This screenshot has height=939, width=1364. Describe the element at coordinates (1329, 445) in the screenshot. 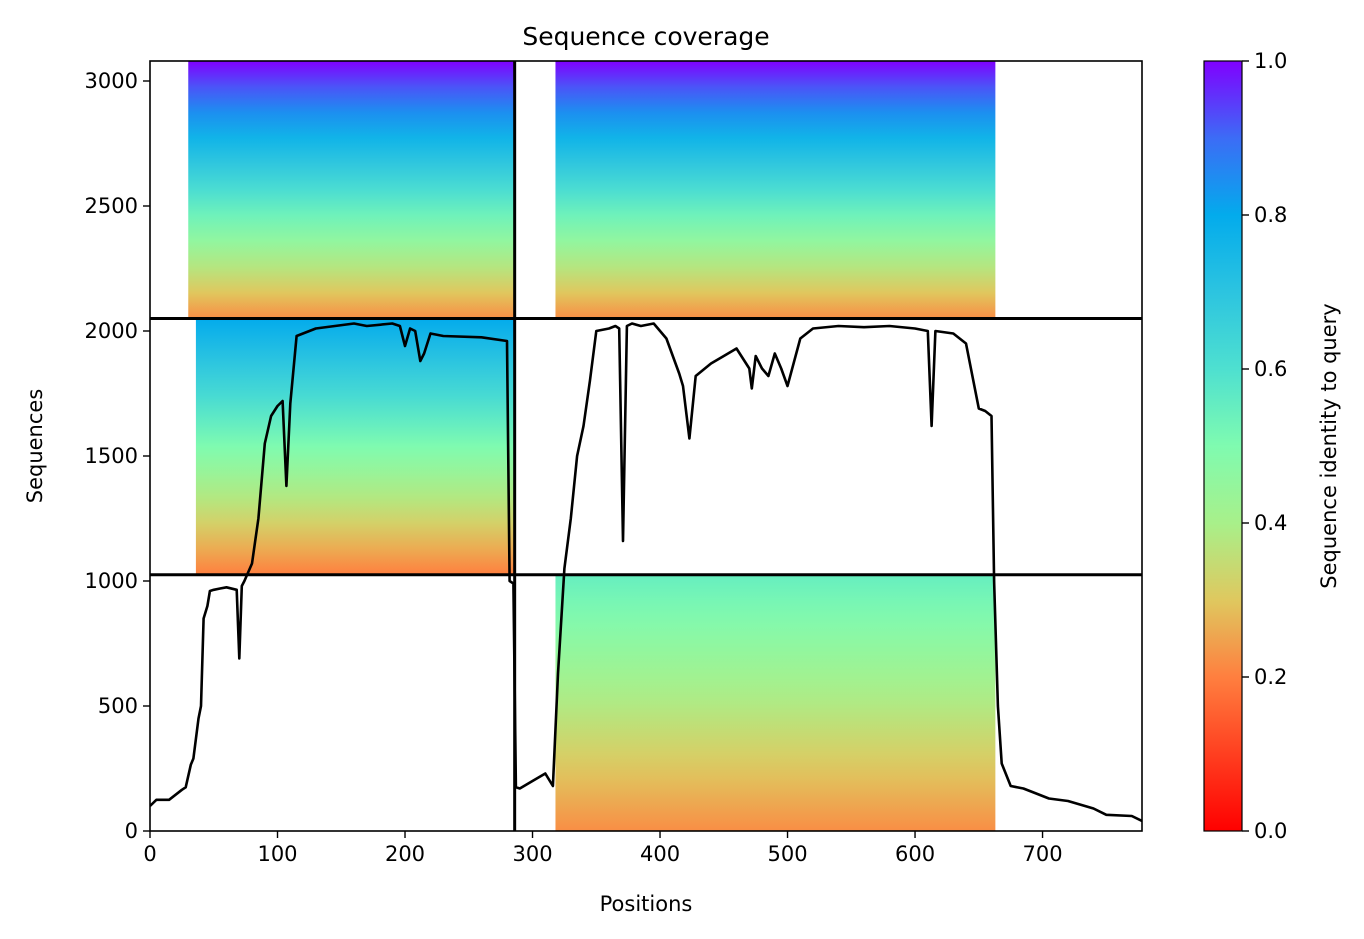

I see `colorbar-label: Sequence identity to query` at that location.